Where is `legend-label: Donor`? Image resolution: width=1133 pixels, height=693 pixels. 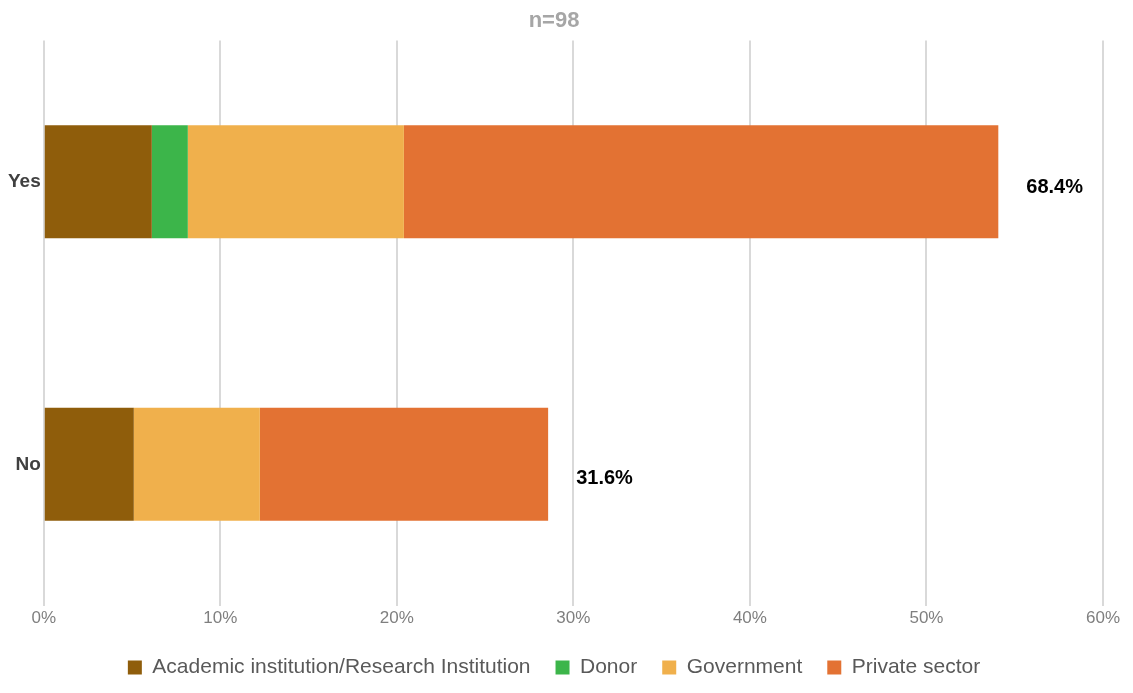
legend-label: Donor is located at coordinates (609, 666).